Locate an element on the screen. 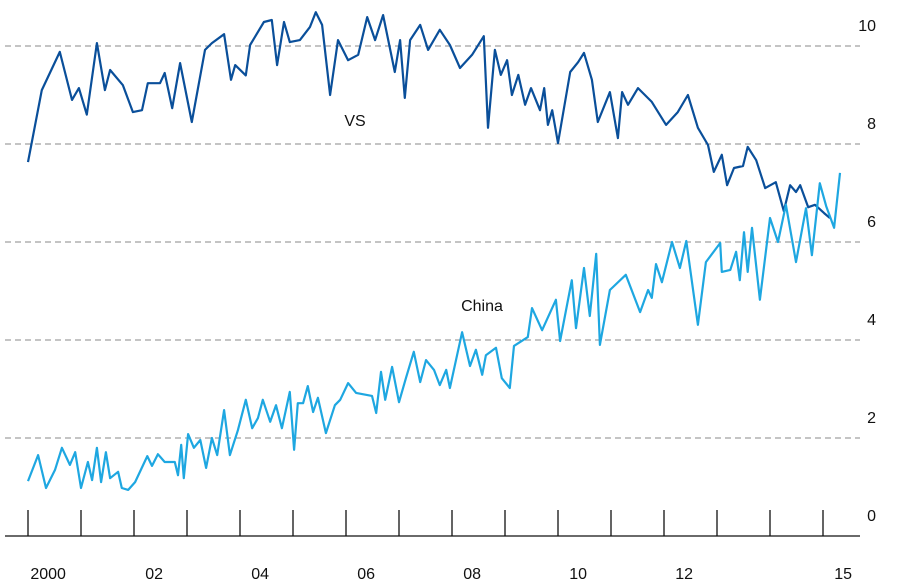 The width and height of the screenshot is (904, 586). y-tick-label: 4 is located at coordinates (871, 320).